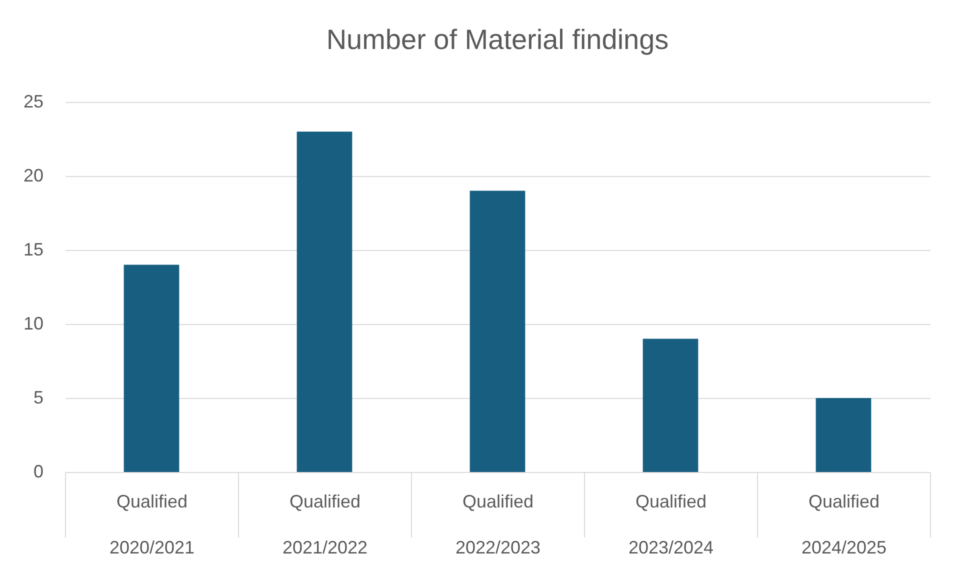 This screenshot has height=579, width=961. Describe the element at coordinates (325, 525) in the screenshot. I see `category-label: Qualified 2021/2022` at that location.